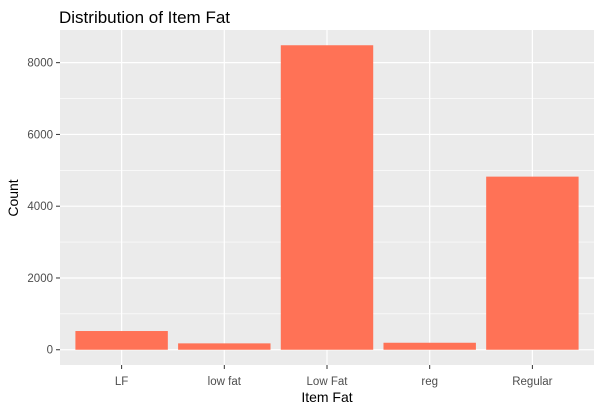 This screenshot has height=413, width=601. What do you see at coordinates (326, 397) in the screenshot?
I see `x-axis-title: Item Fat` at bounding box center [326, 397].